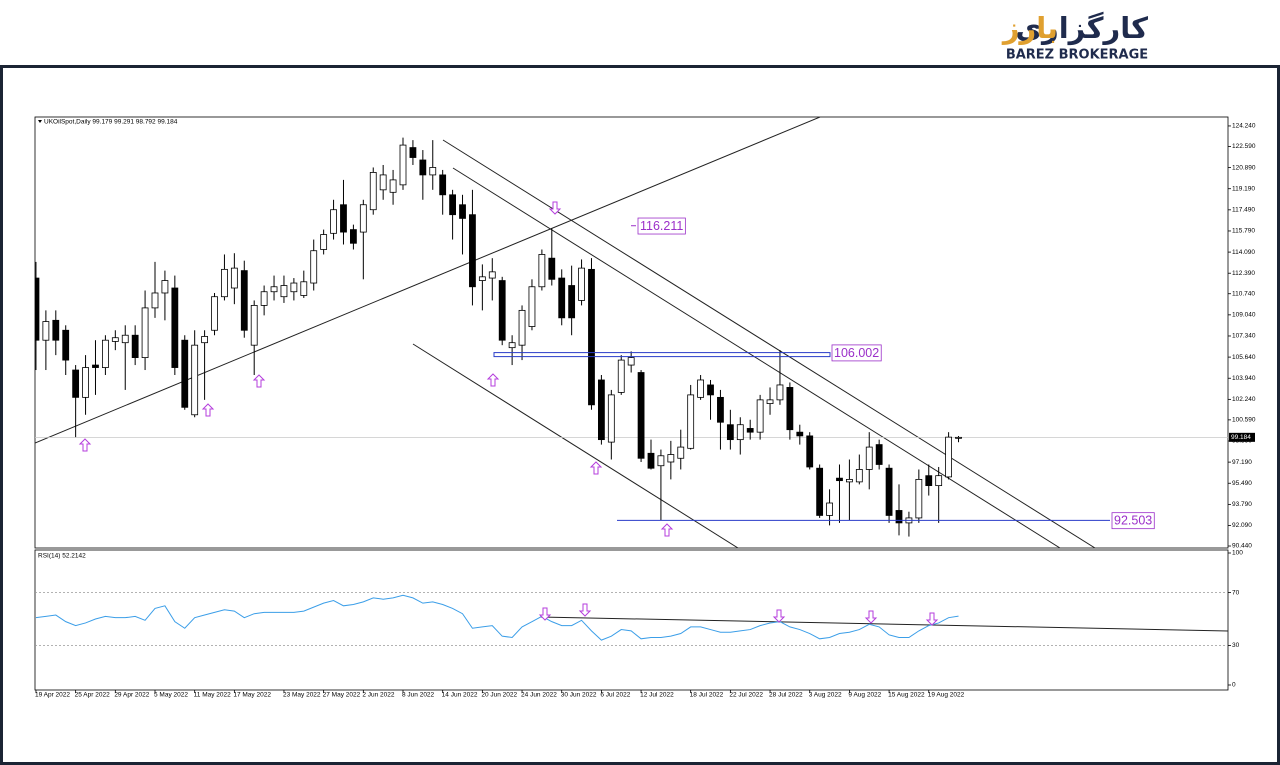 The height and width of the screenshot is (765, 1280). I want to click on level-label: 92.503, so click(1133, 521).